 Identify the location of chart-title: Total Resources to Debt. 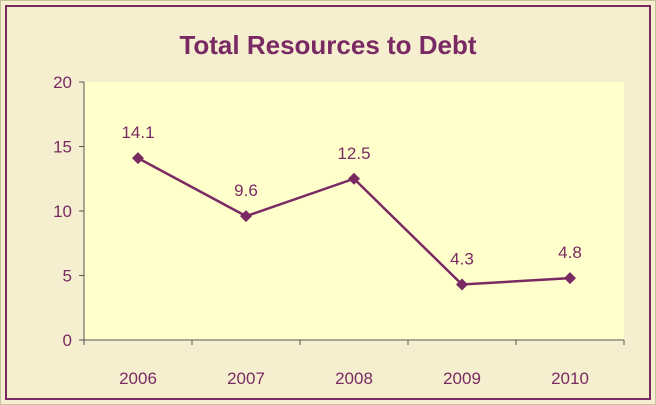
(328, 45).